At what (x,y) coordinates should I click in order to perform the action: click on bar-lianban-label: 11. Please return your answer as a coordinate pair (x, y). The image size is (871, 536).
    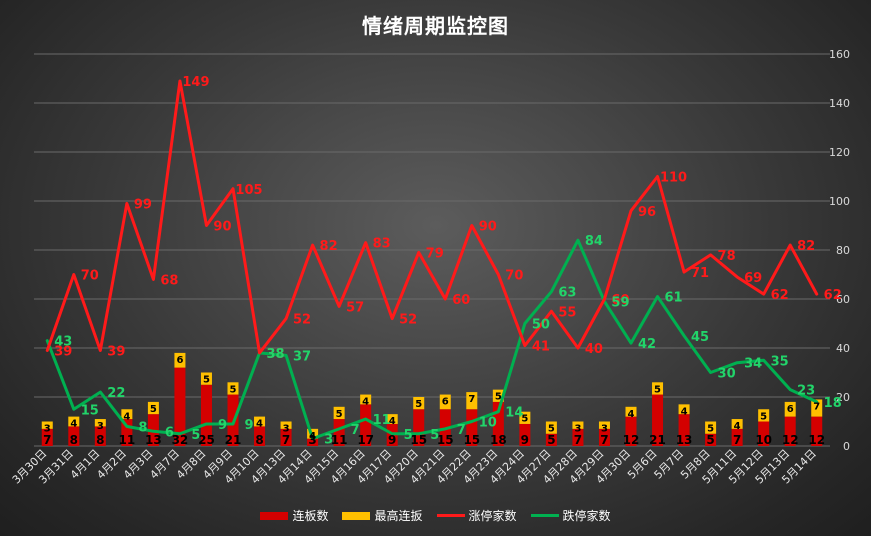
    Looking at the image, I should click on (339, 440).